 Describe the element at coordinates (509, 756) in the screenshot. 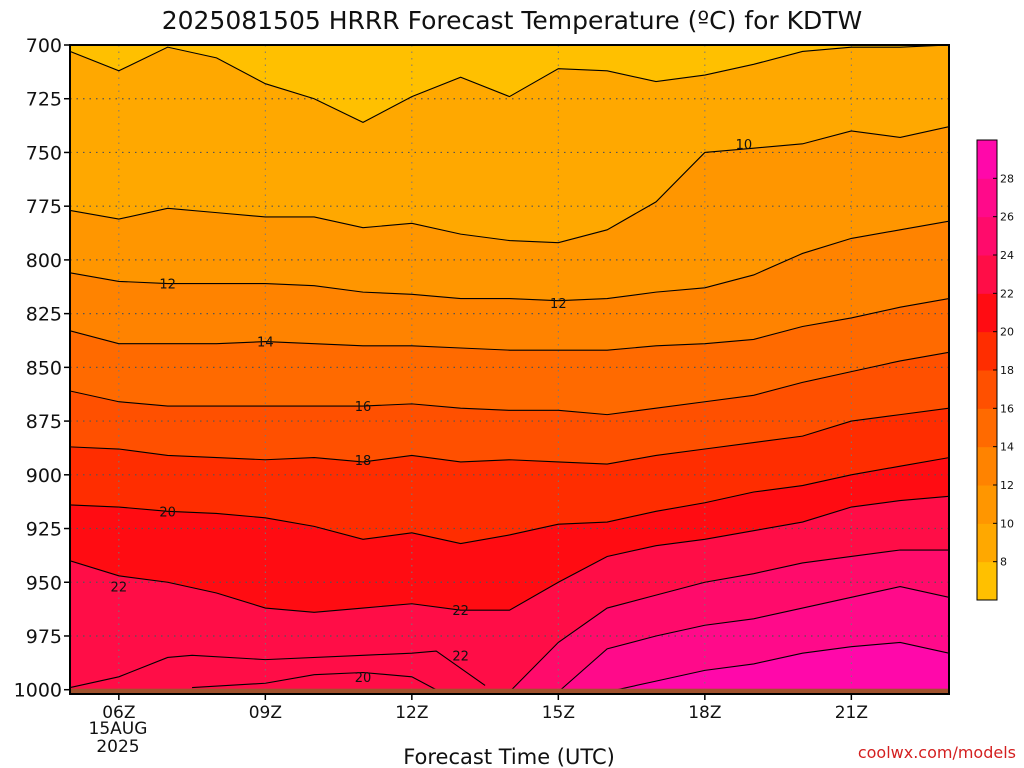

I see `x-axis-label: Forecast Time (UTC)` at that location.